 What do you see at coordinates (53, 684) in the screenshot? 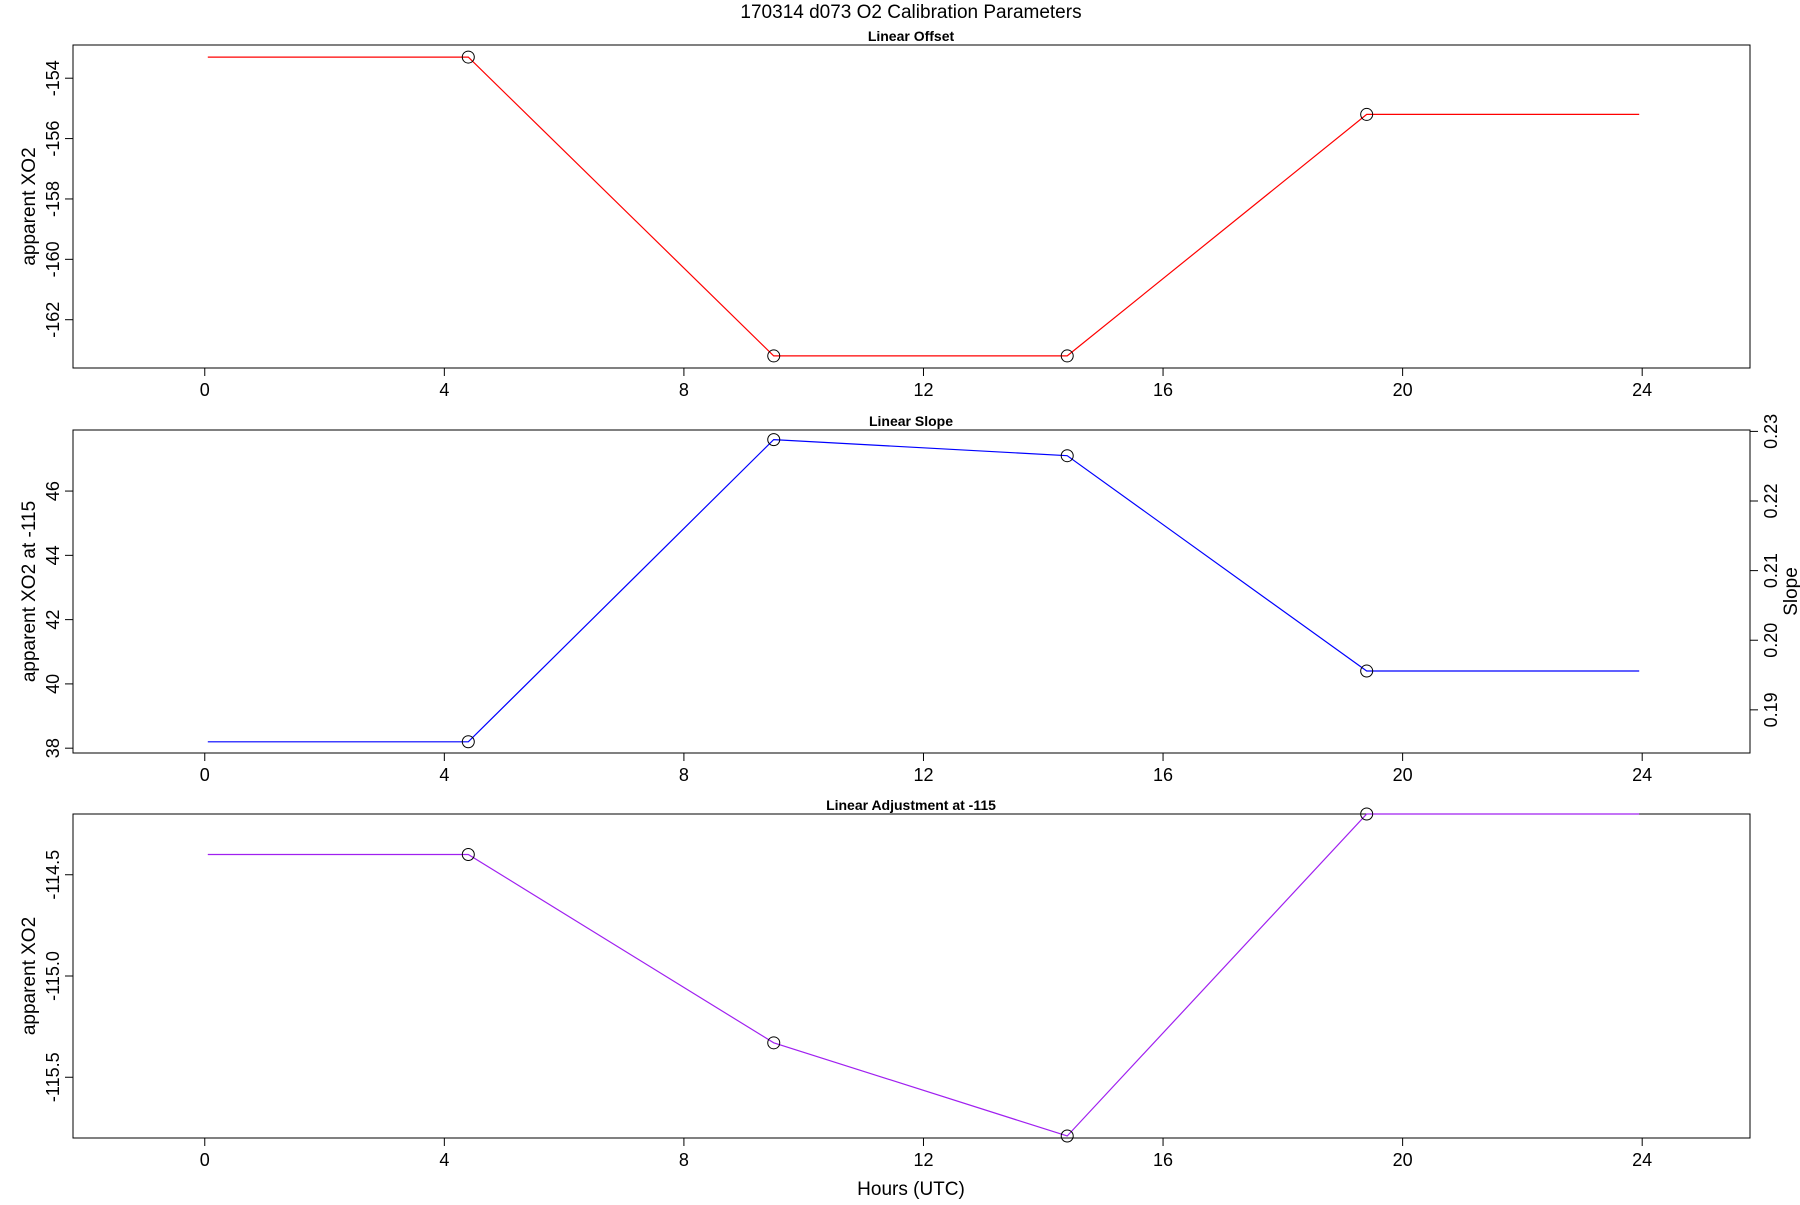
I see `y-tick-label: 40` at bounding box center [53, 684].